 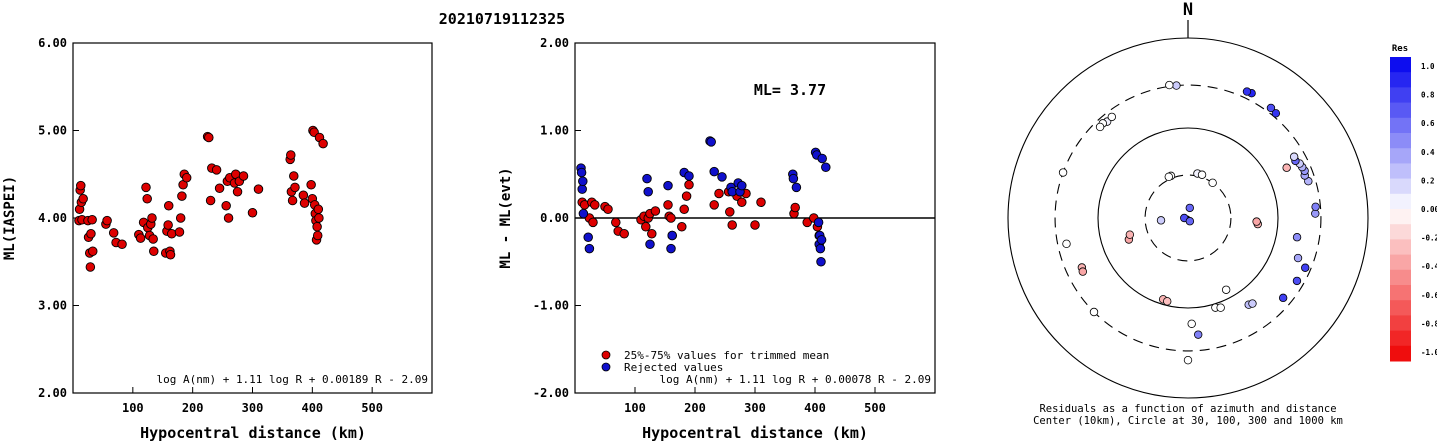 I want to click on x-axis-label: Hypocentral distance (km), so click(x=253, y=432).